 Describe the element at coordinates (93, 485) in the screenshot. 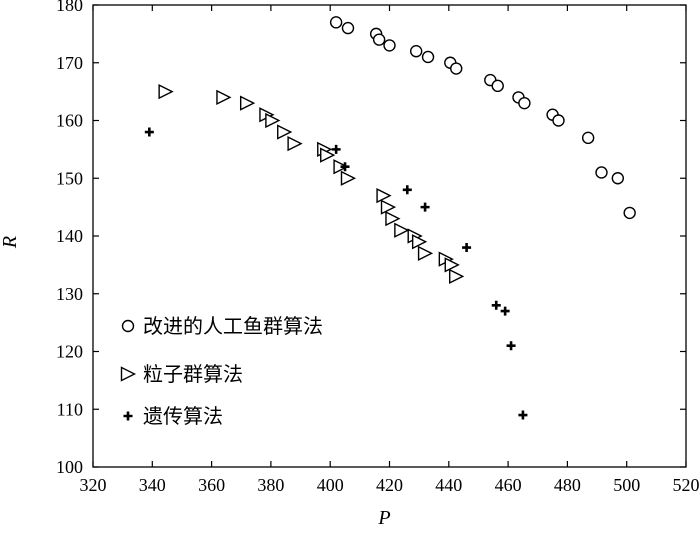

I see `x-tick-label: 320` at that location.